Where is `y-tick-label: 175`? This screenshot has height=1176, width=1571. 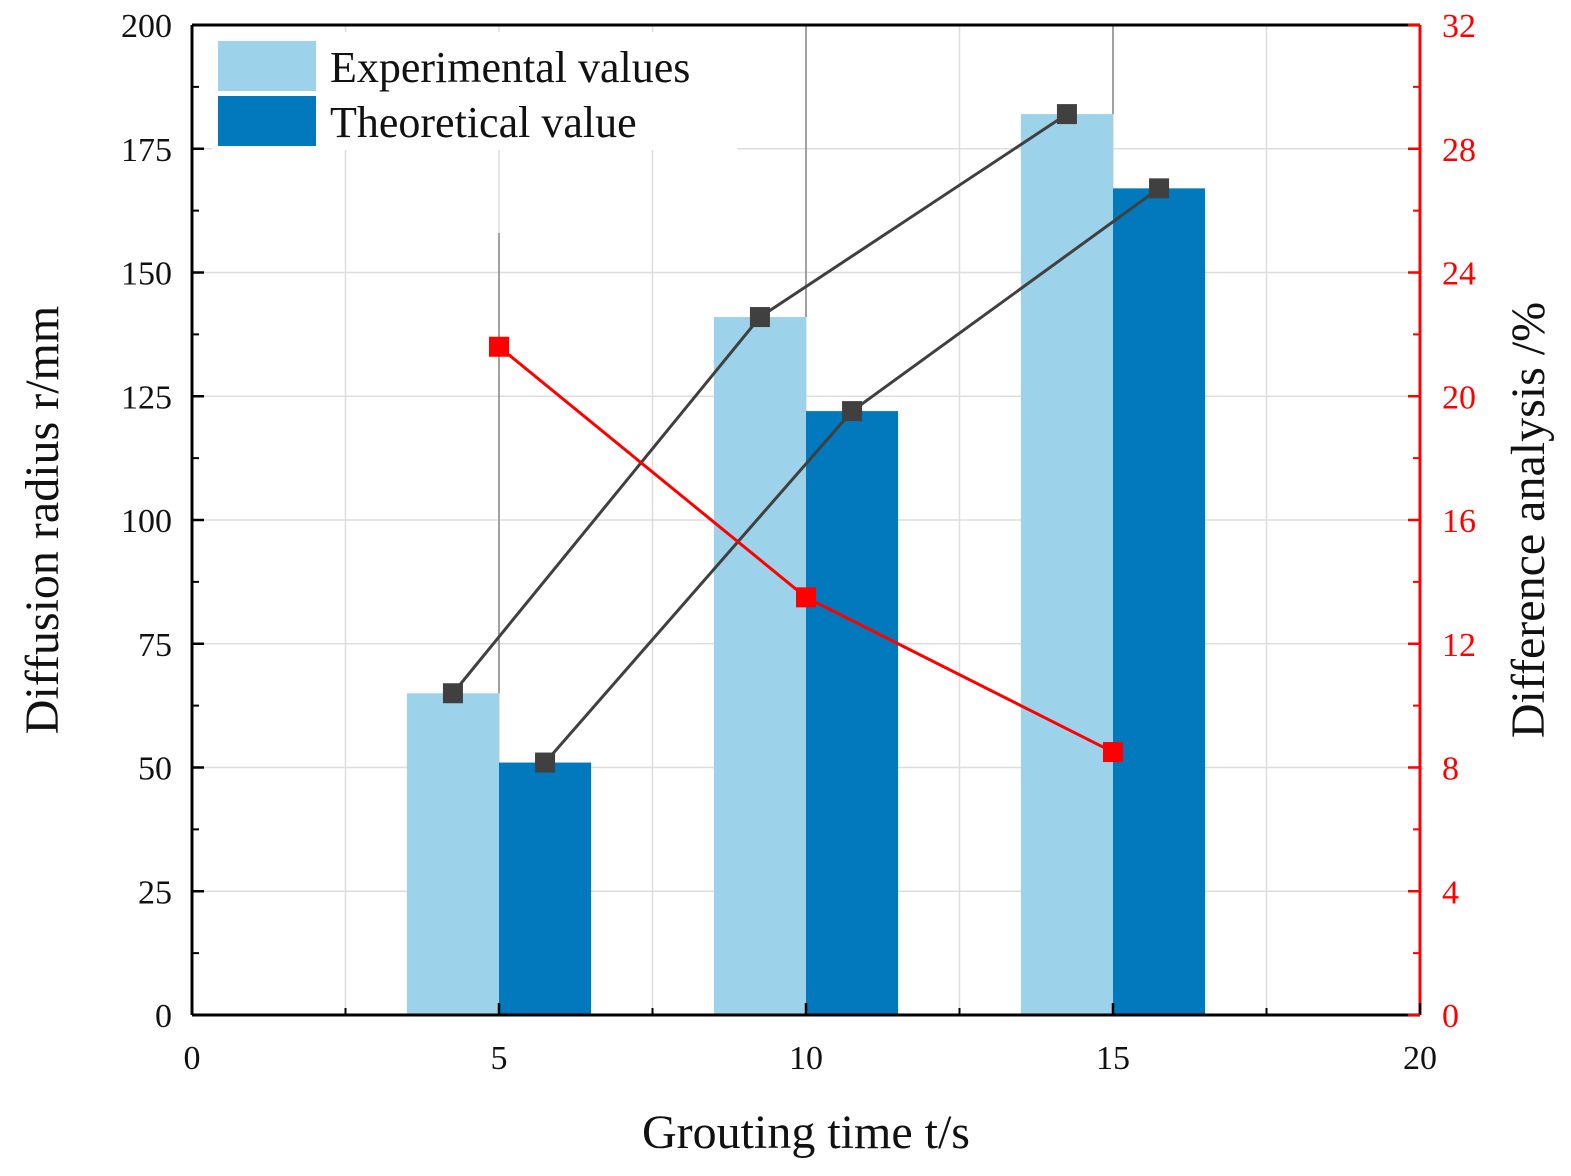 y-tick-label: 175 is located at coordinates (146, 150).